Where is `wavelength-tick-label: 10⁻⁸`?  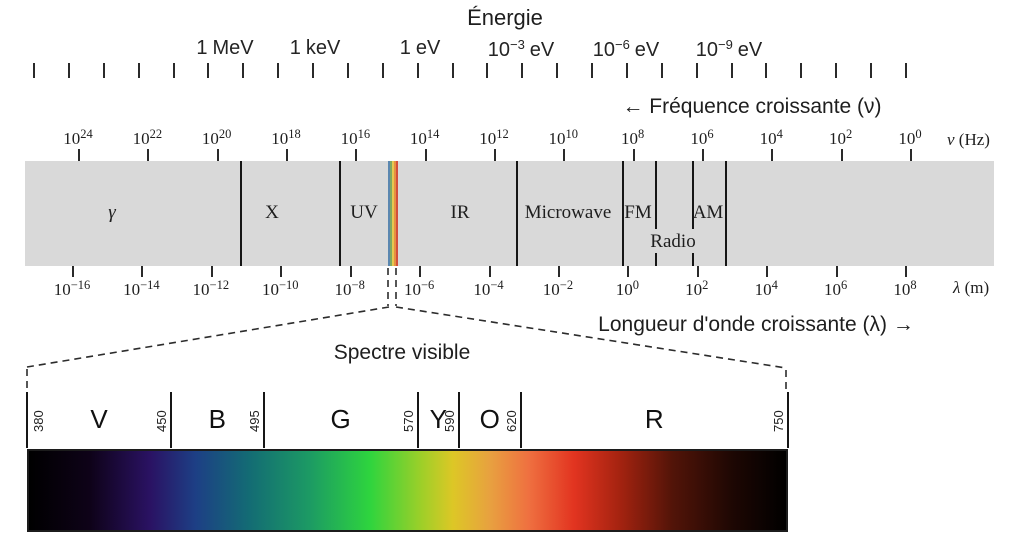
wavelength-tick-label: 10⁻⁸ is located at coordinates (349, 288).